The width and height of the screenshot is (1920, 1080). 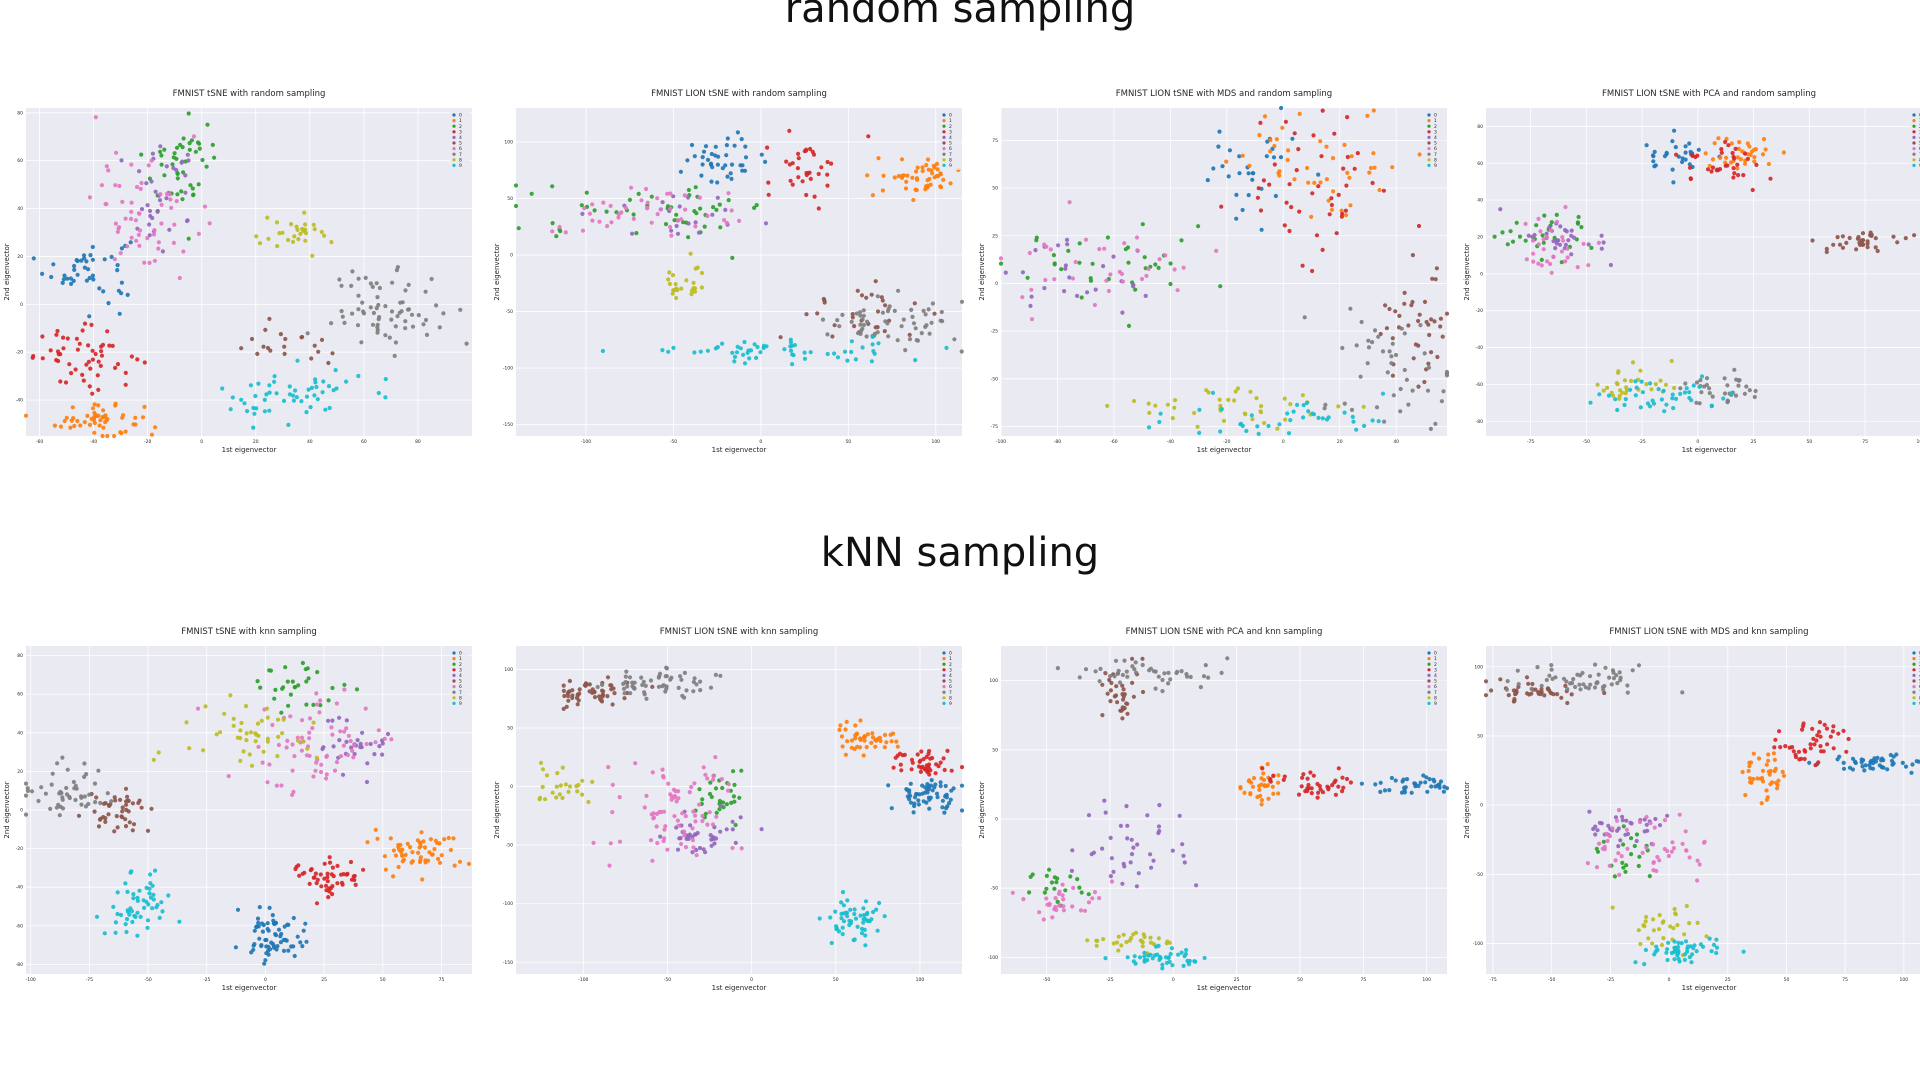 I want to click on x-tick-label: 100, so click(x=920, y=980).